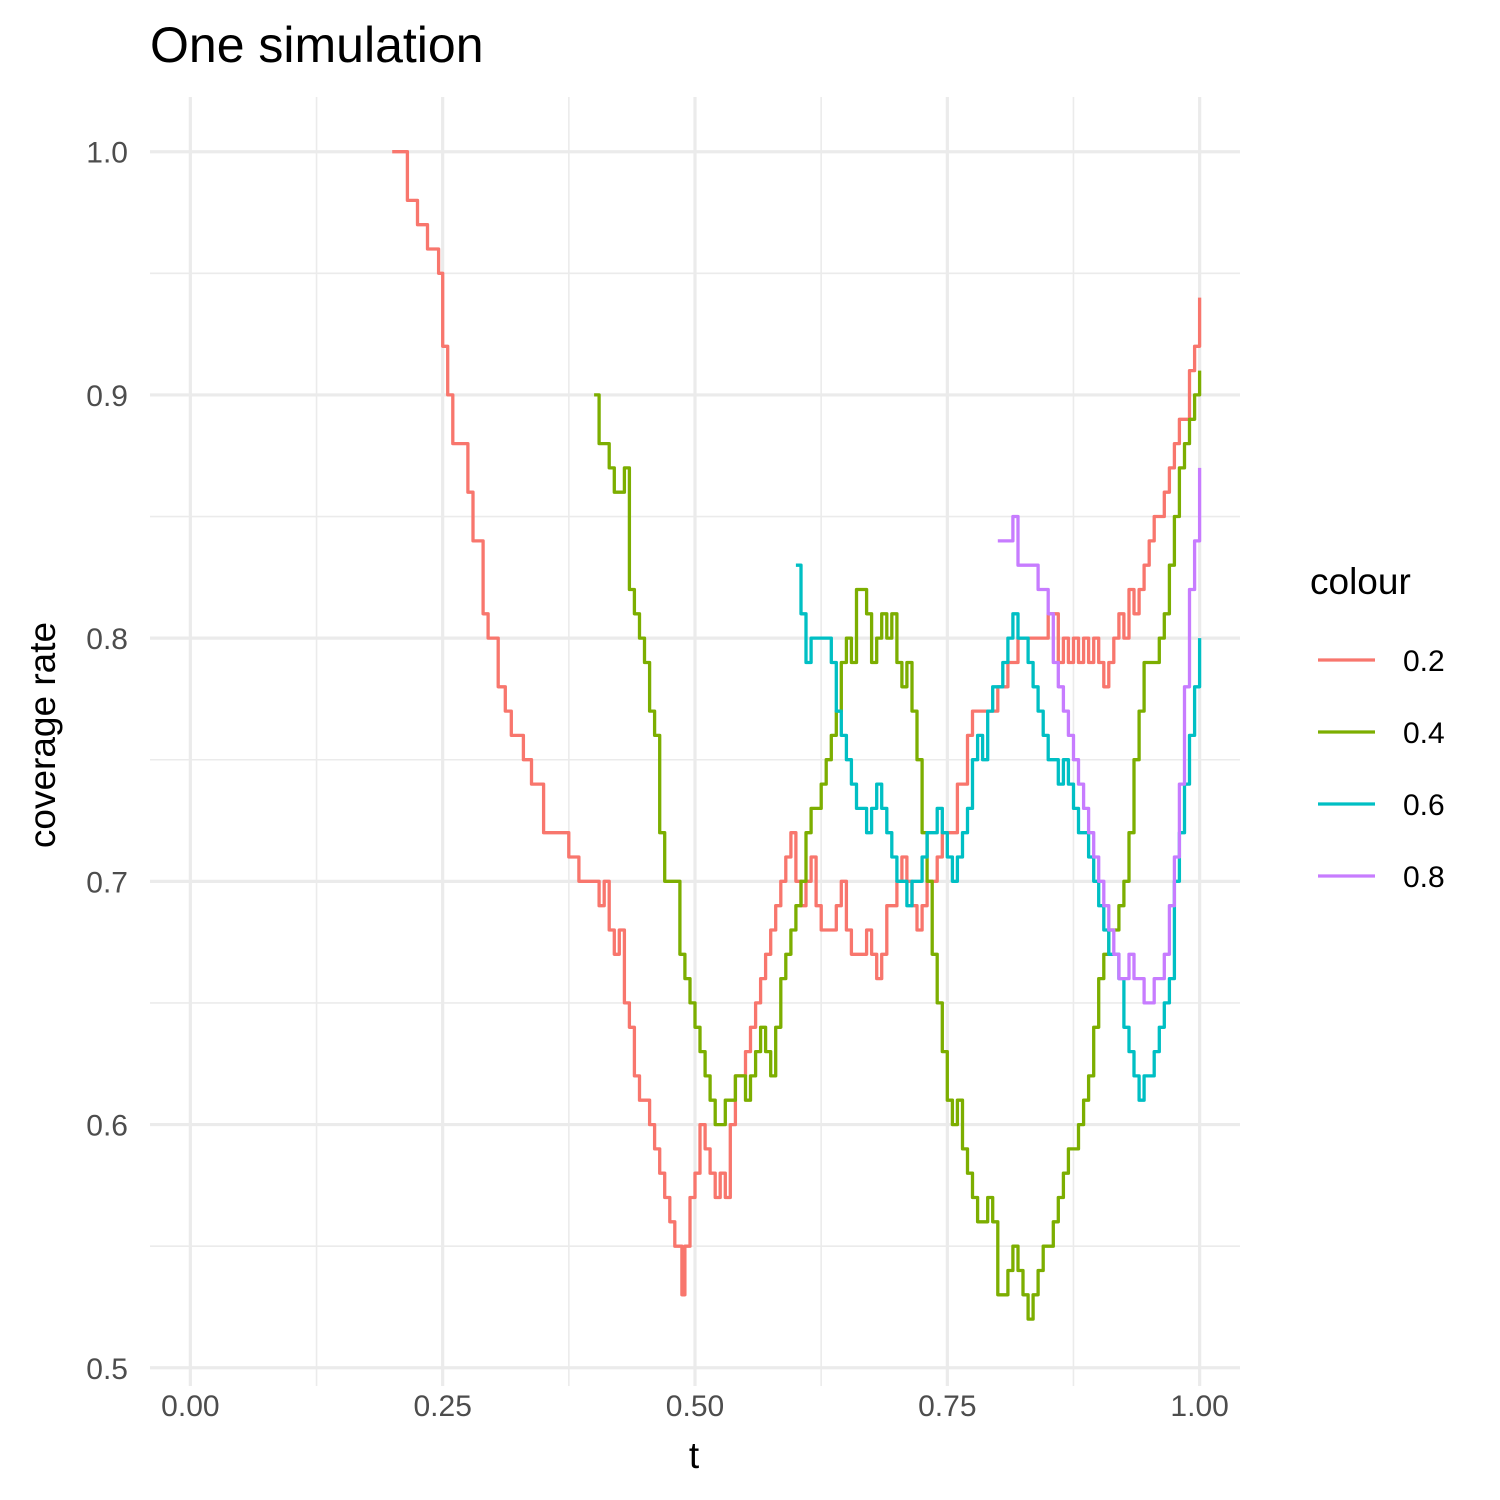 This screenshot has width=1500, height=1500. I want to click on chart-title: One simulation, so click(317, 45).